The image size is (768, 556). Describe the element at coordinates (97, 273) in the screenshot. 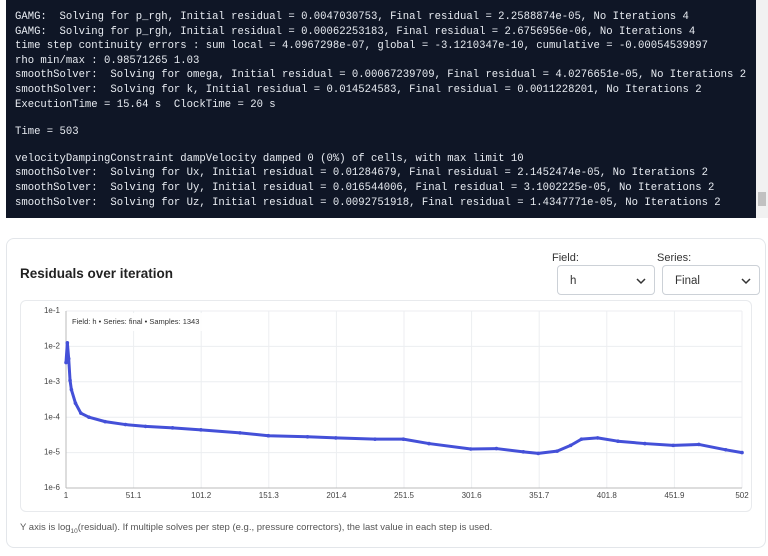

I see `chart-title: Residuals over iteration` at that location.